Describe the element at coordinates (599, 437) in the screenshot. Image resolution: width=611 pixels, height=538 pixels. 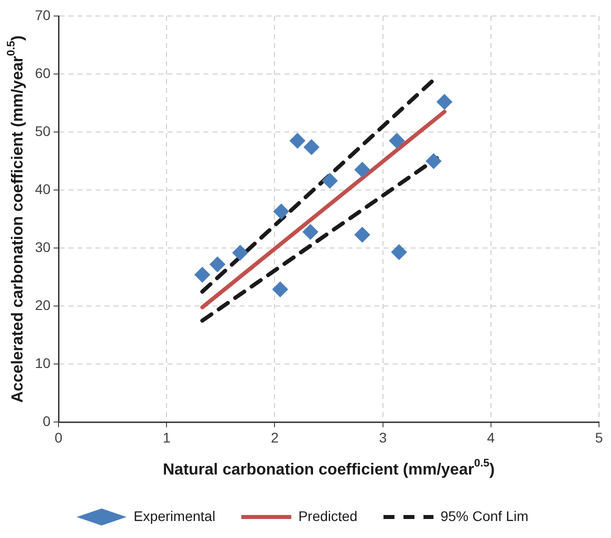
I see `x-tick-label: 5` at that location.